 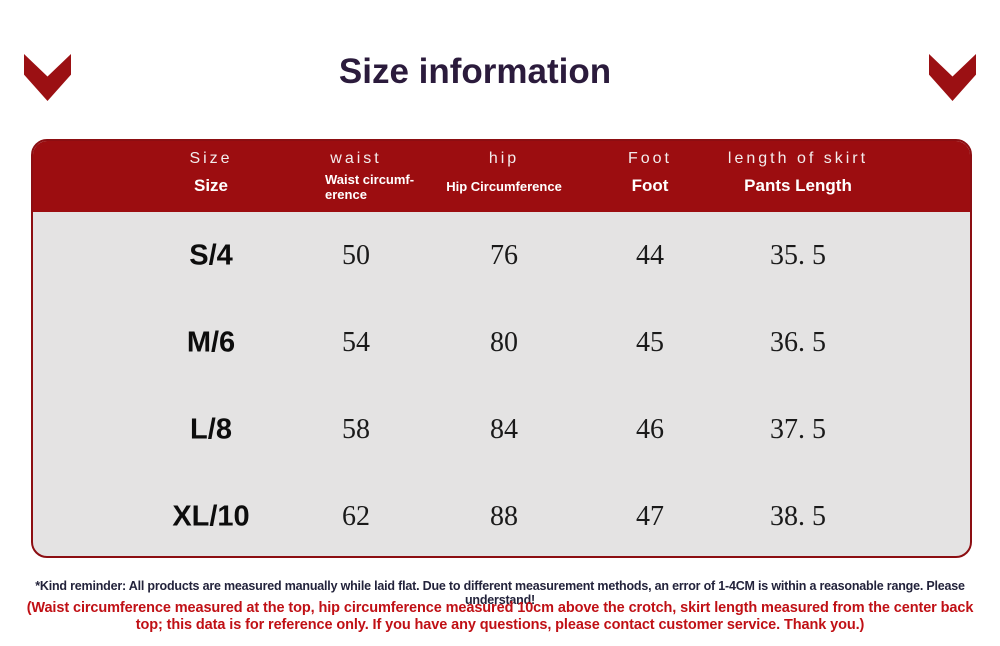 What do you see at coordinates (211, 429) in the screenshot?
I see `size-value: L/8` at bounding box center [211, 429].